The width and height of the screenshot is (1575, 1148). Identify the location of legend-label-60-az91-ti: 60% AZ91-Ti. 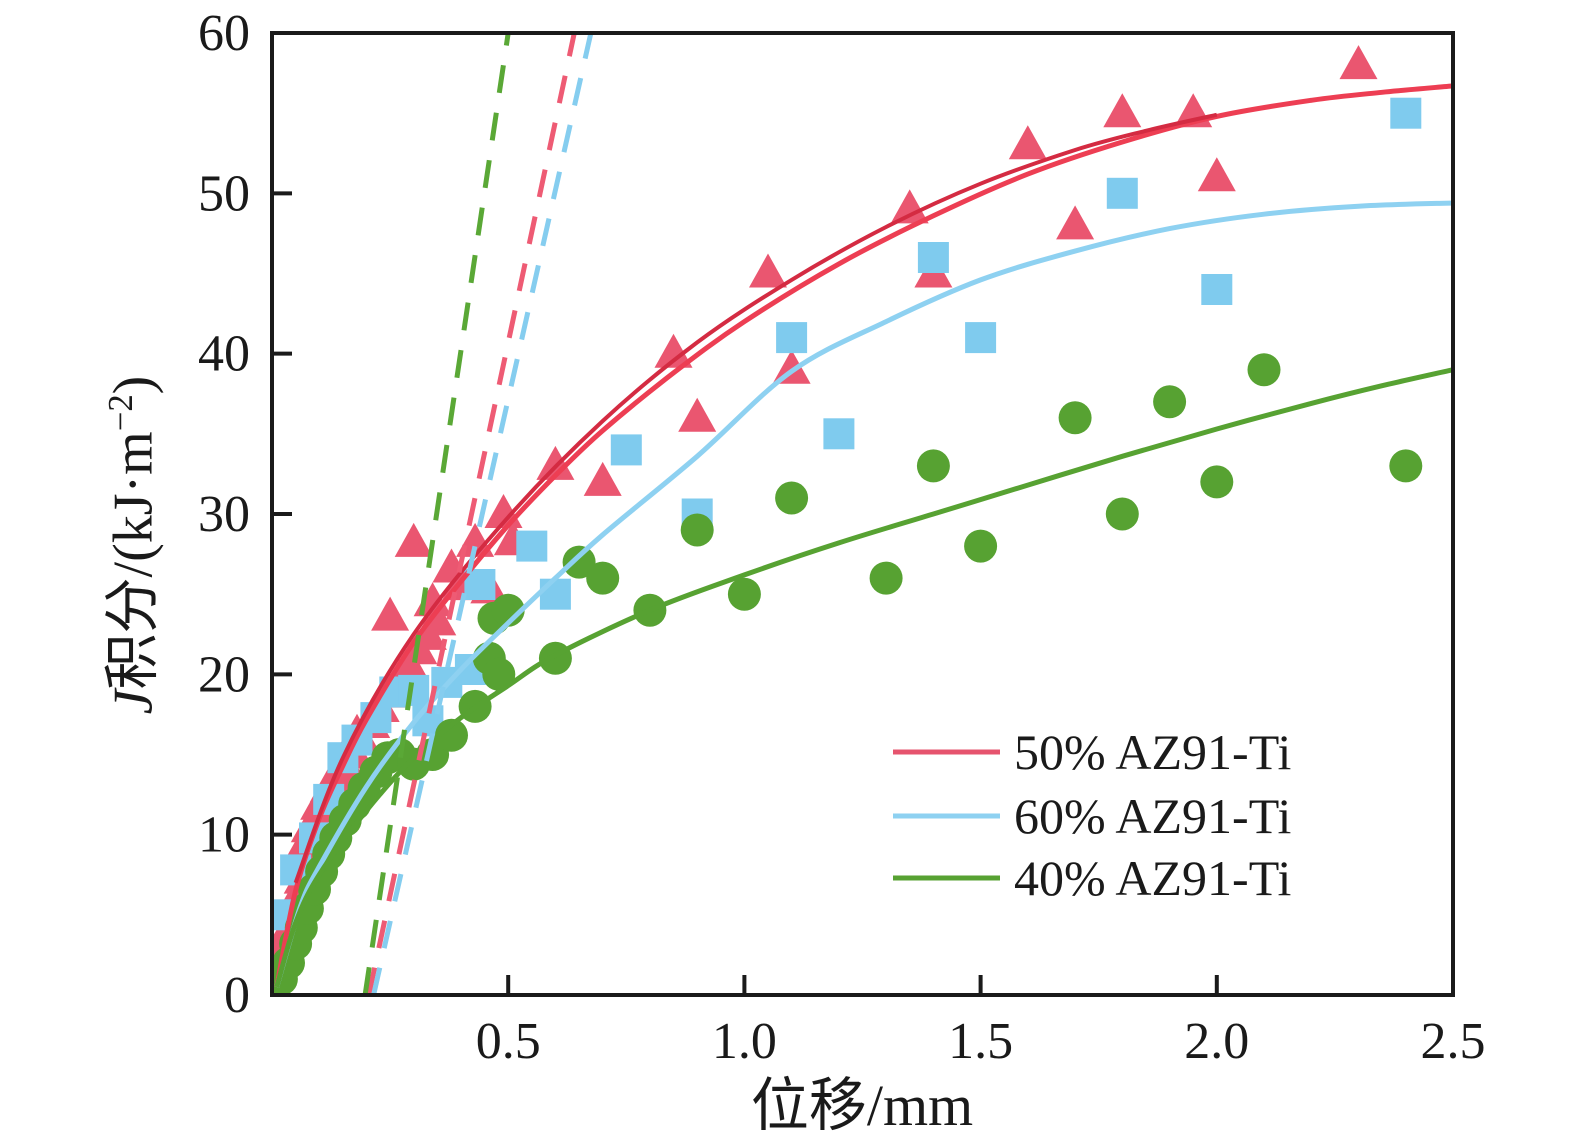
(1152, 816).